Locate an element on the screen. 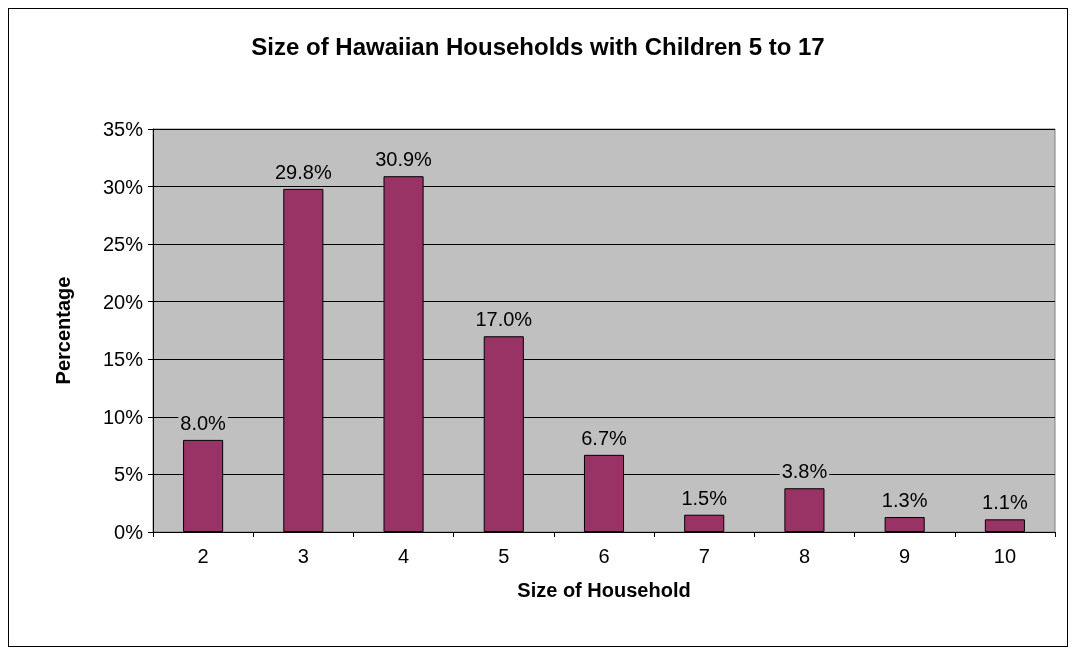 The height and width of the screenshot is (657, 1078). y-tick-label: 35% is located at coordinates (123, 129).